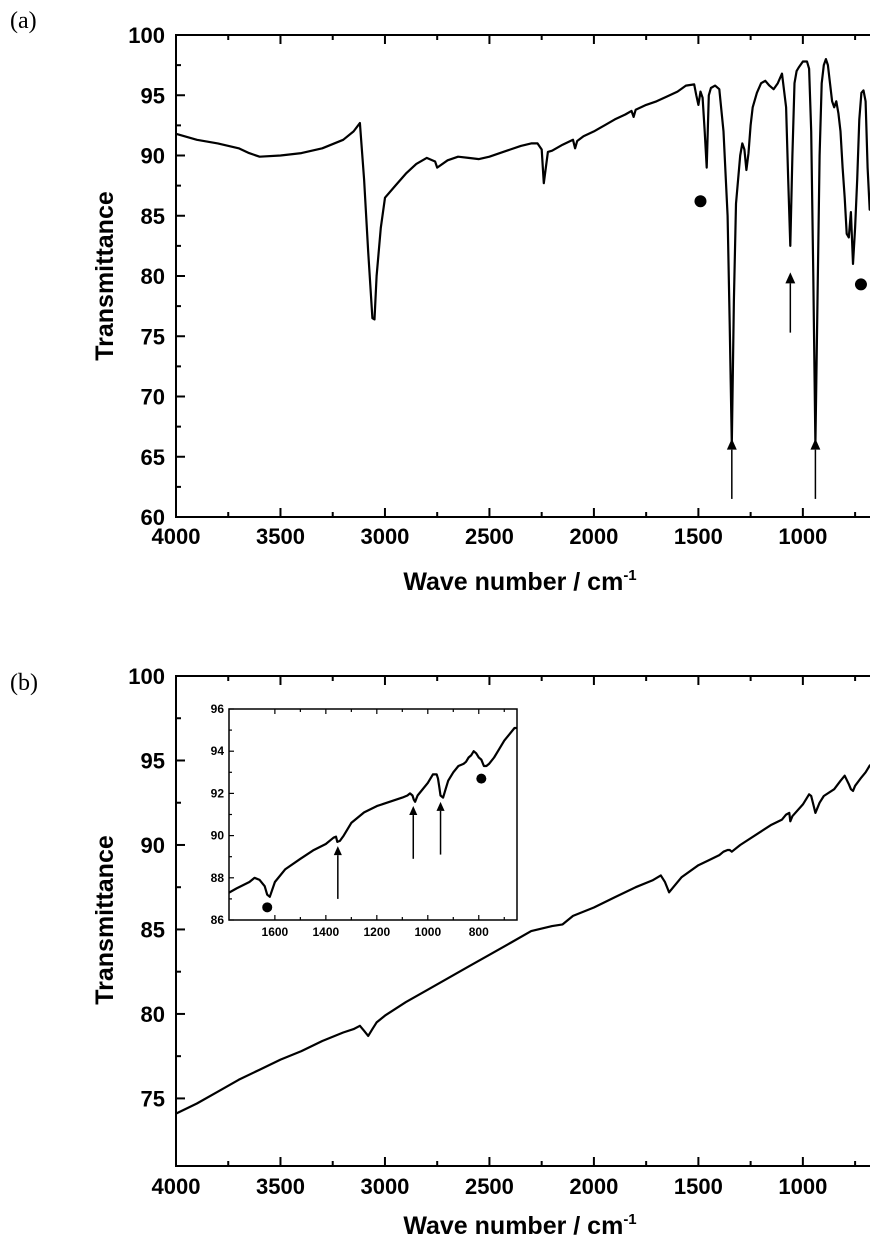 The image size is (870, 1241). I want to click on panel-a-x-tick-label: 1500, so click(698, 536).